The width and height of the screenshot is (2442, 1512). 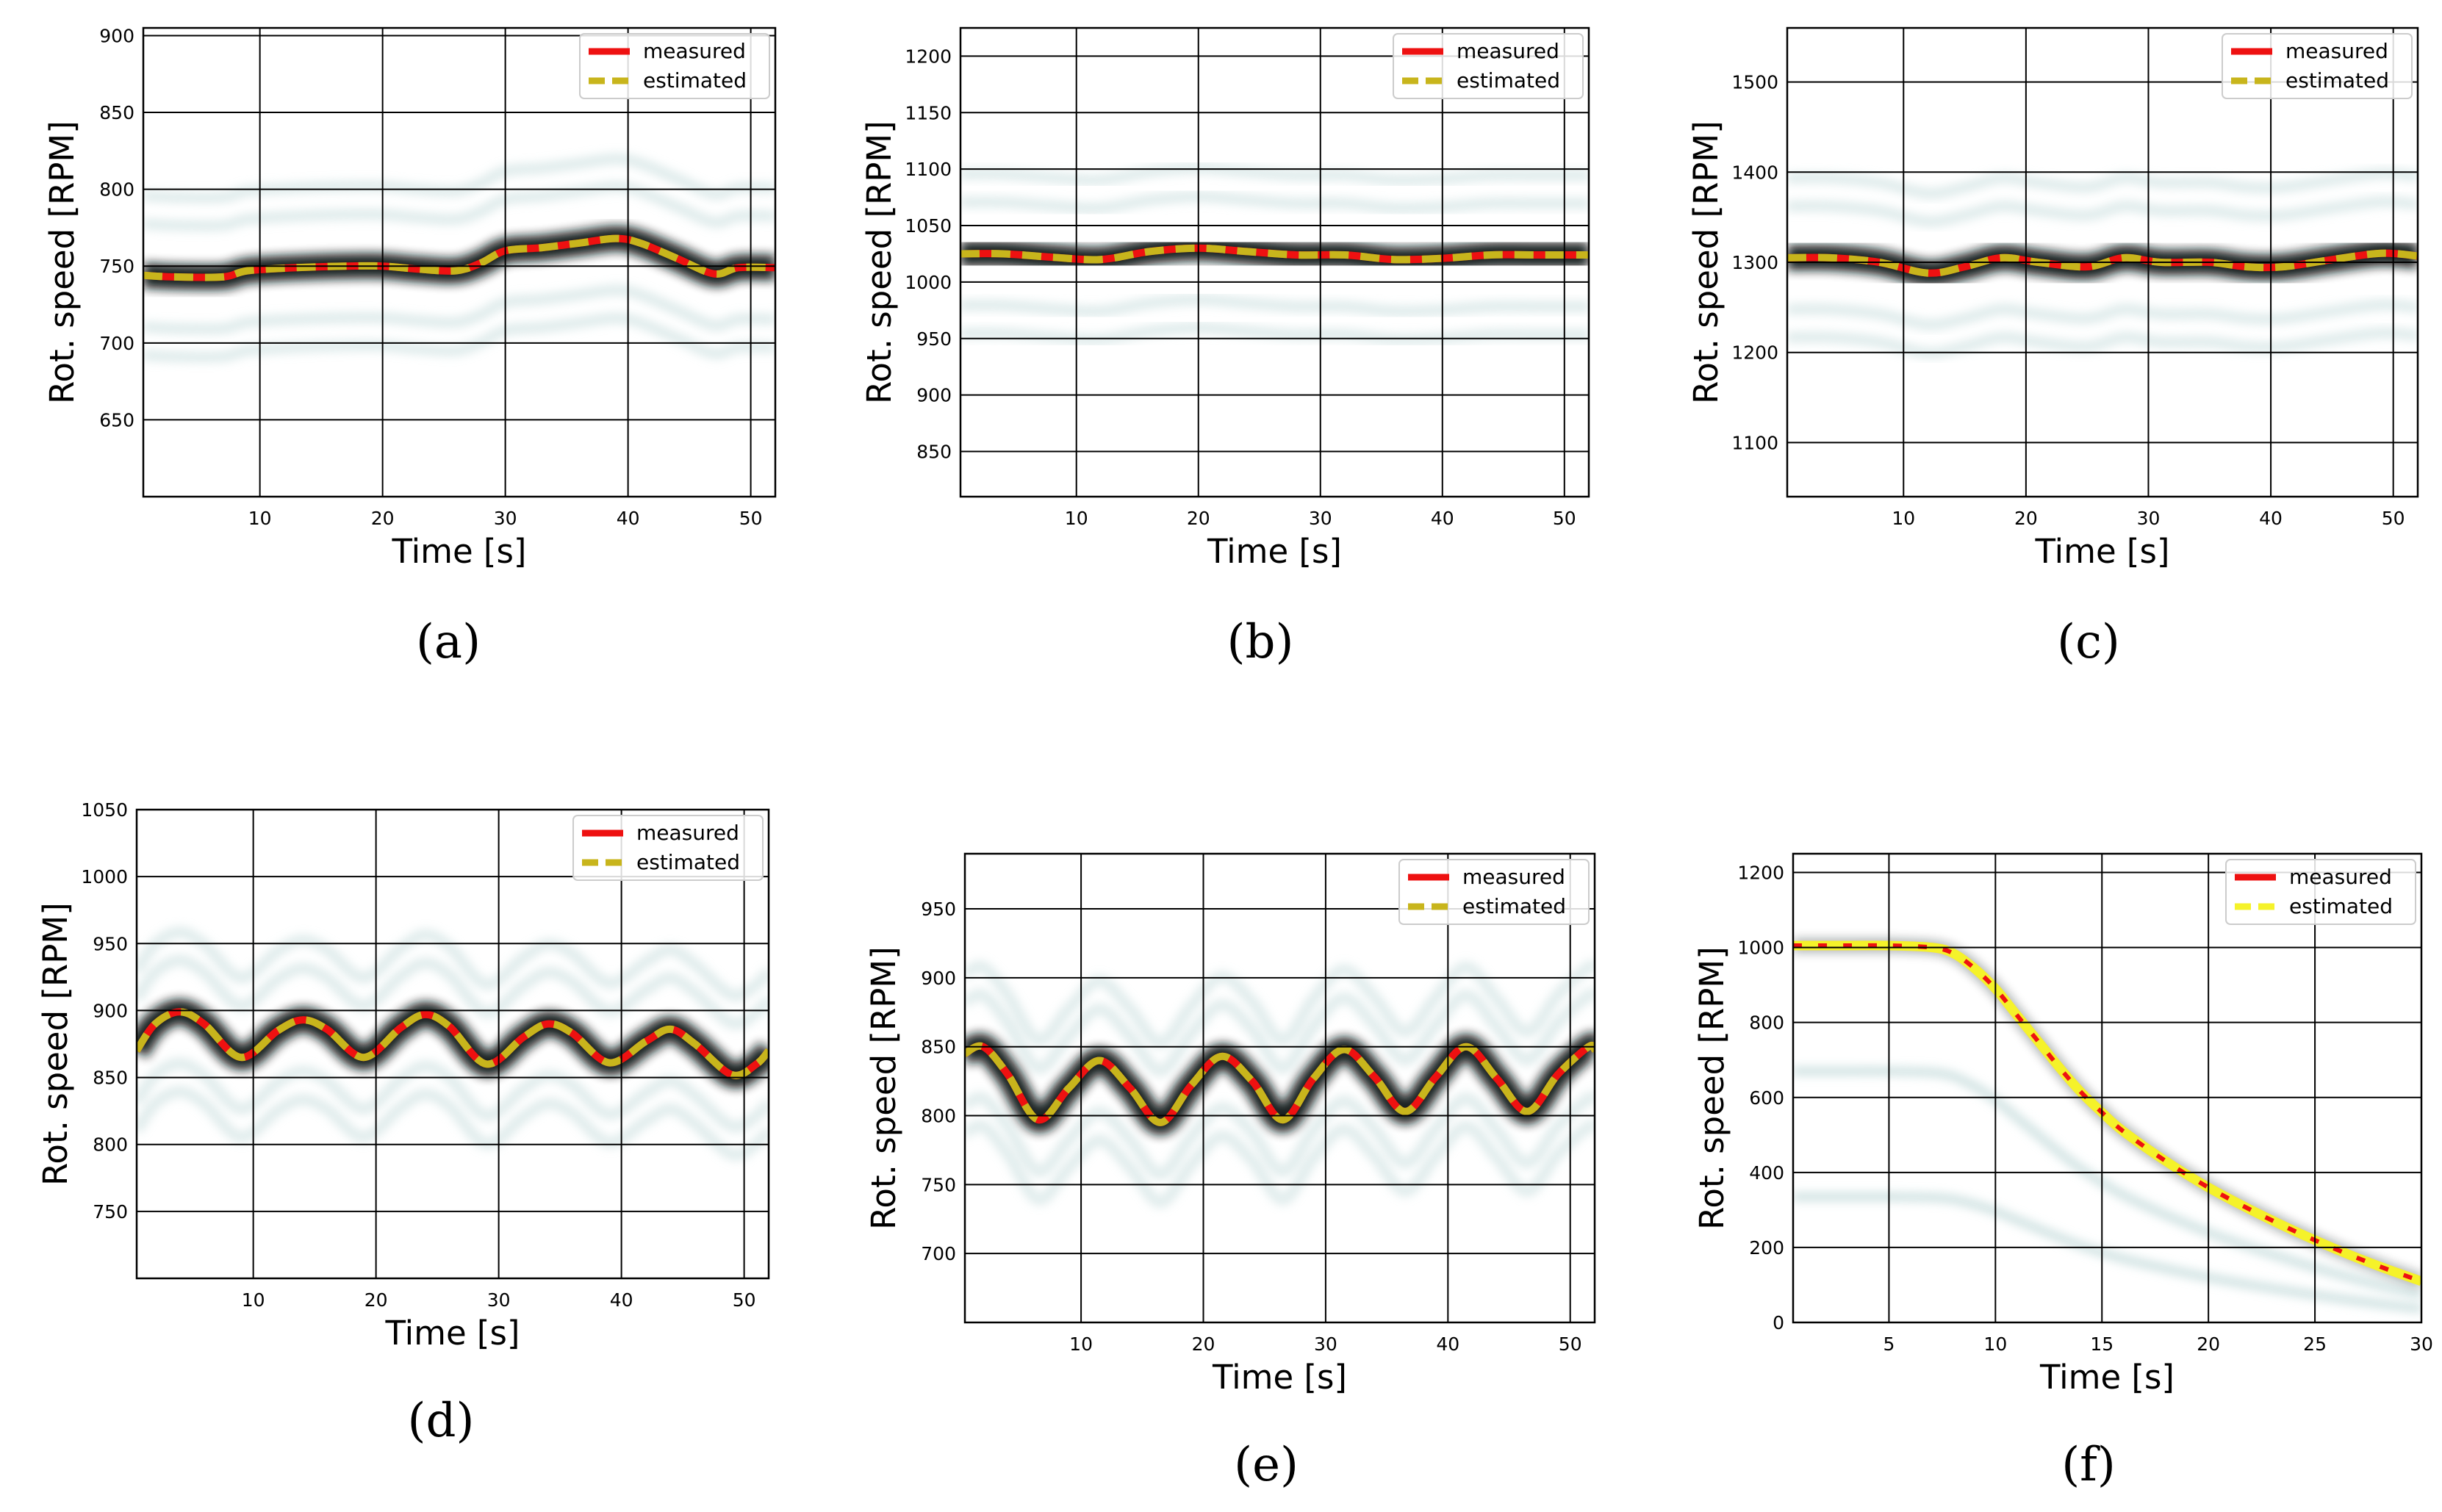 What do you see at coordinates (2315, 1344) in the screenshot?
I see `x-tick-label: 25` at bounding box center [2315, 1344].